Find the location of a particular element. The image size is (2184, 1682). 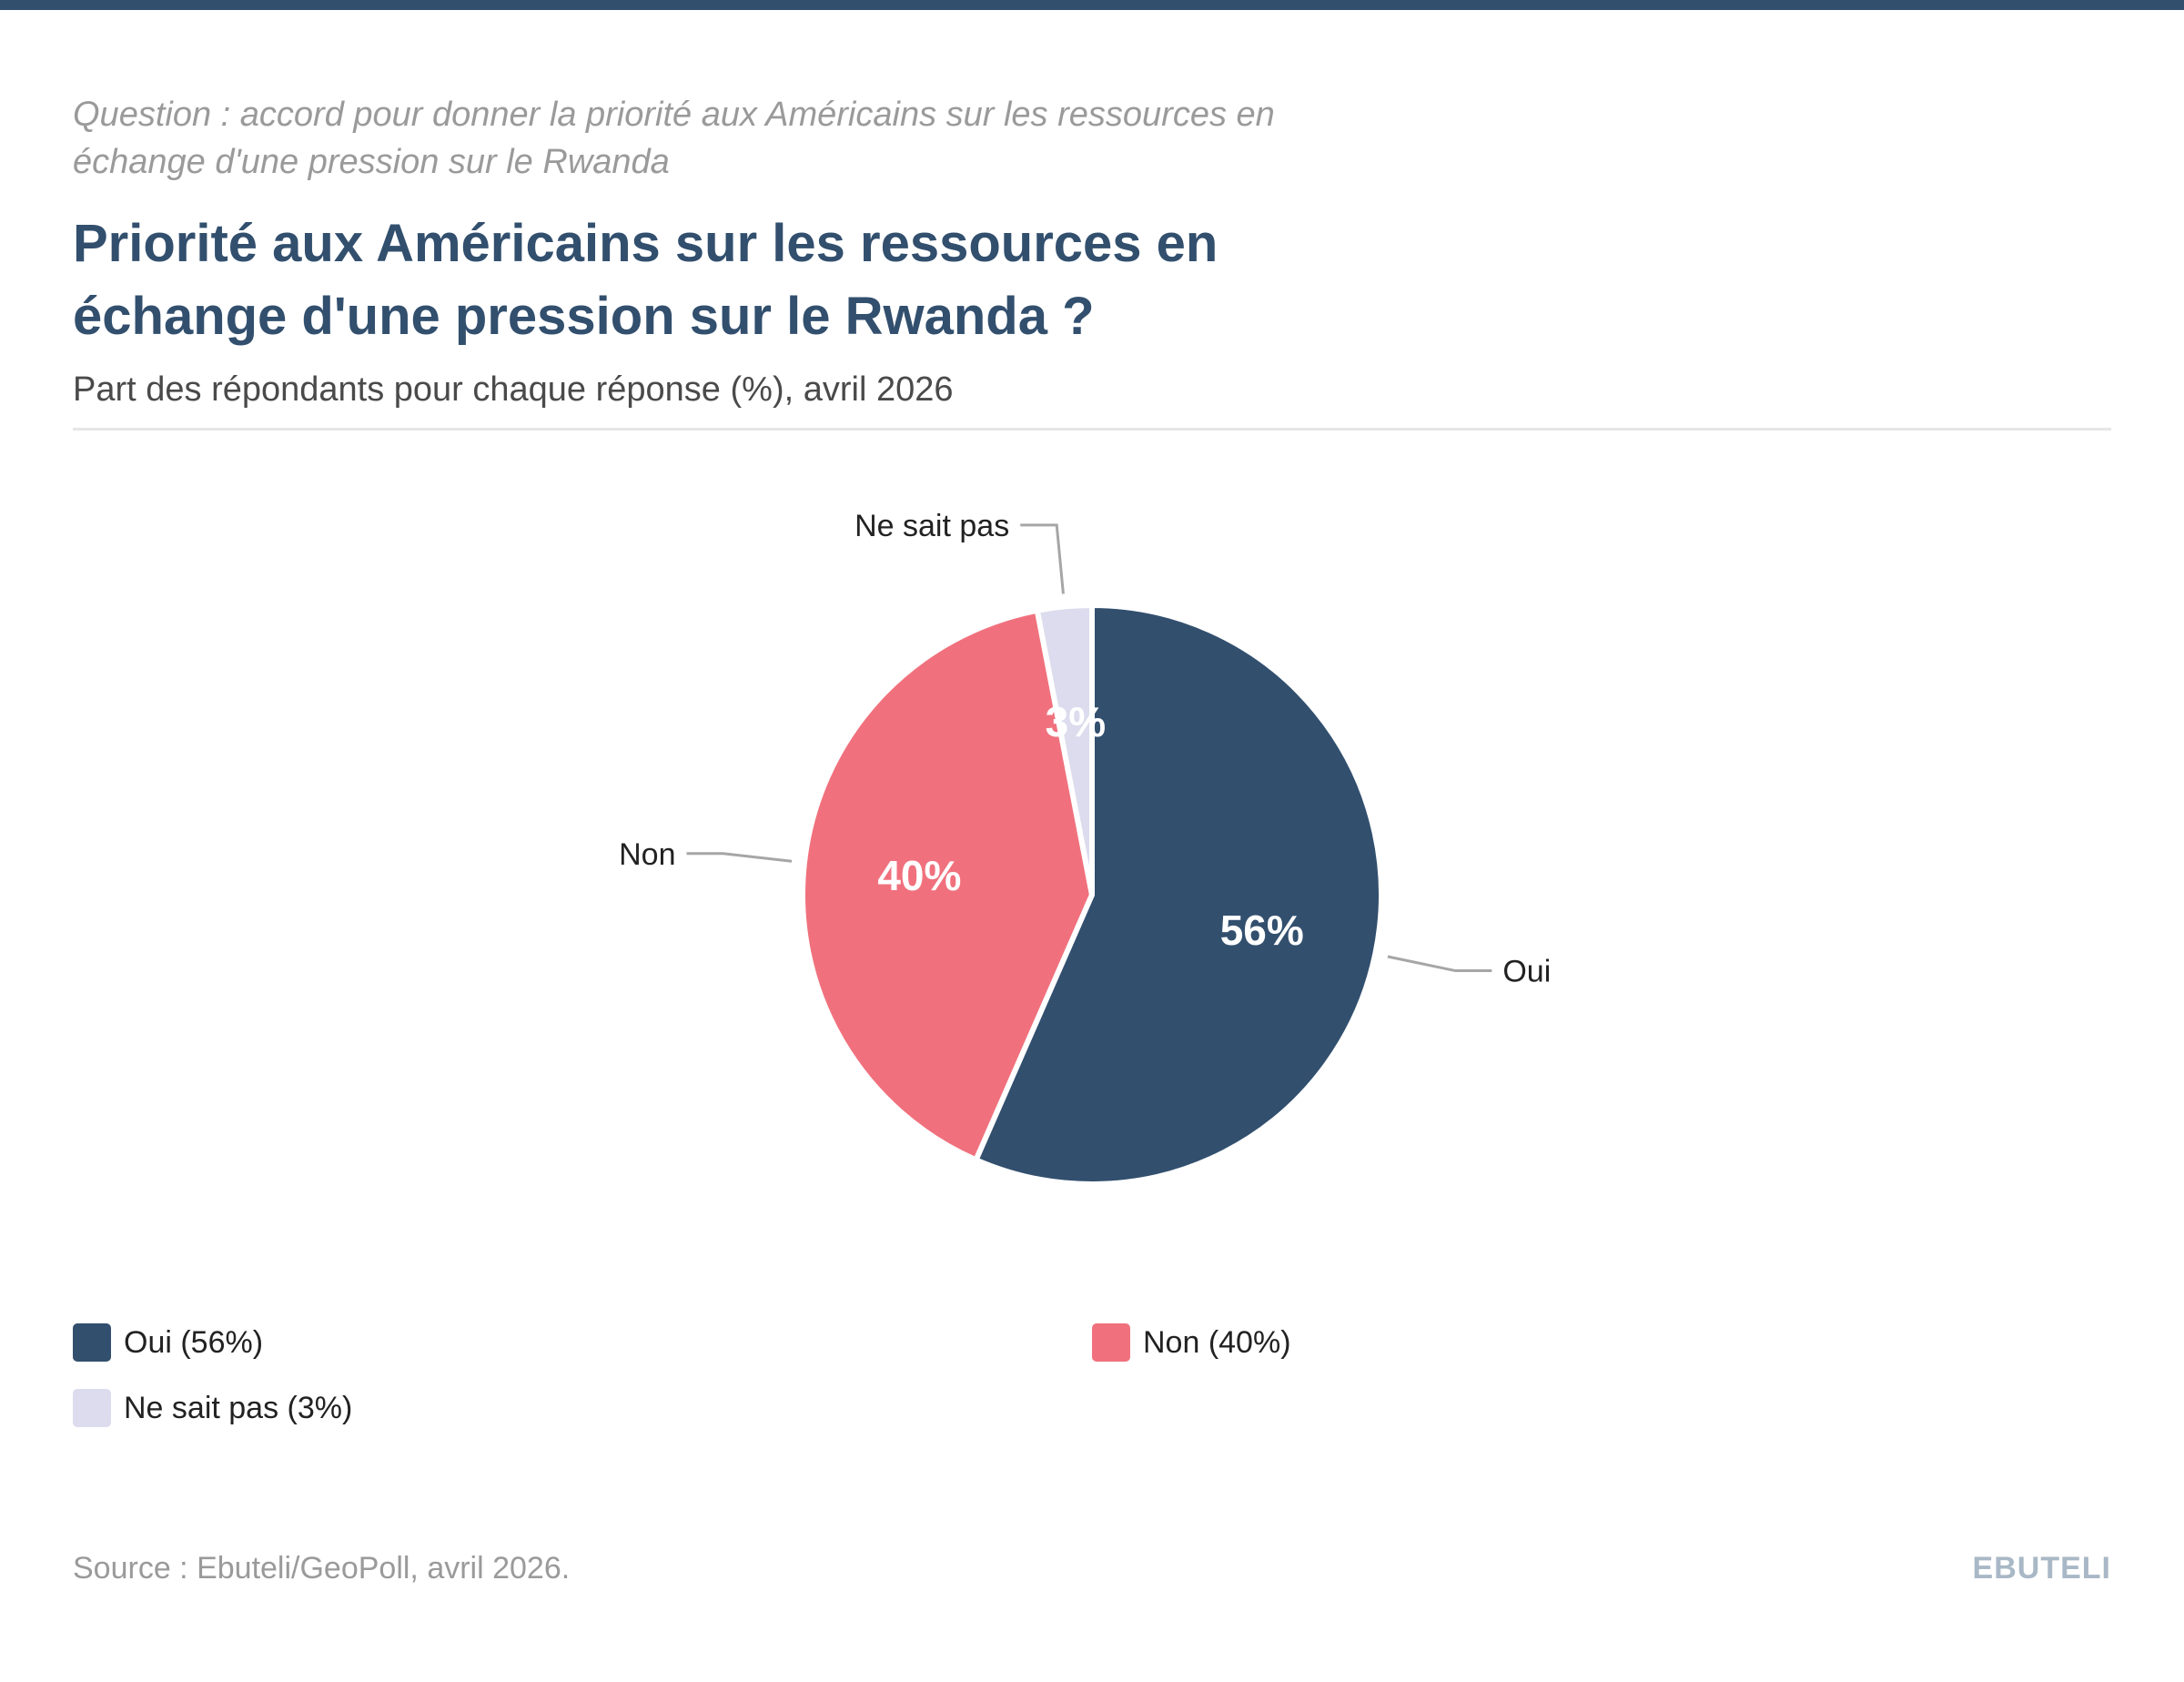

legend-item-oui: Oui (56%) is located at coordinates (168, 1342).